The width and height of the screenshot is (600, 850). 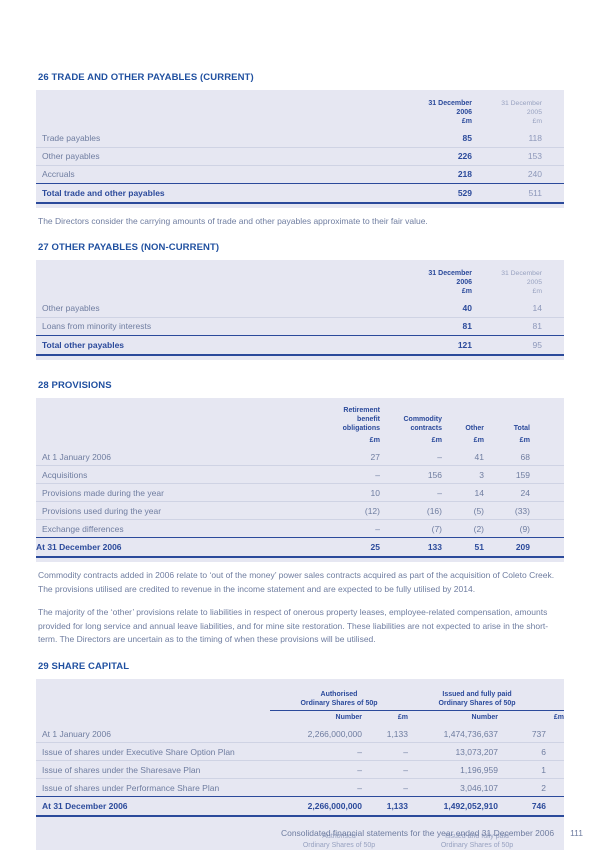 What do you see at coordinates (576, 833) in the screenshot?
I see `page-number: 111` at bounding box center [576, 833].